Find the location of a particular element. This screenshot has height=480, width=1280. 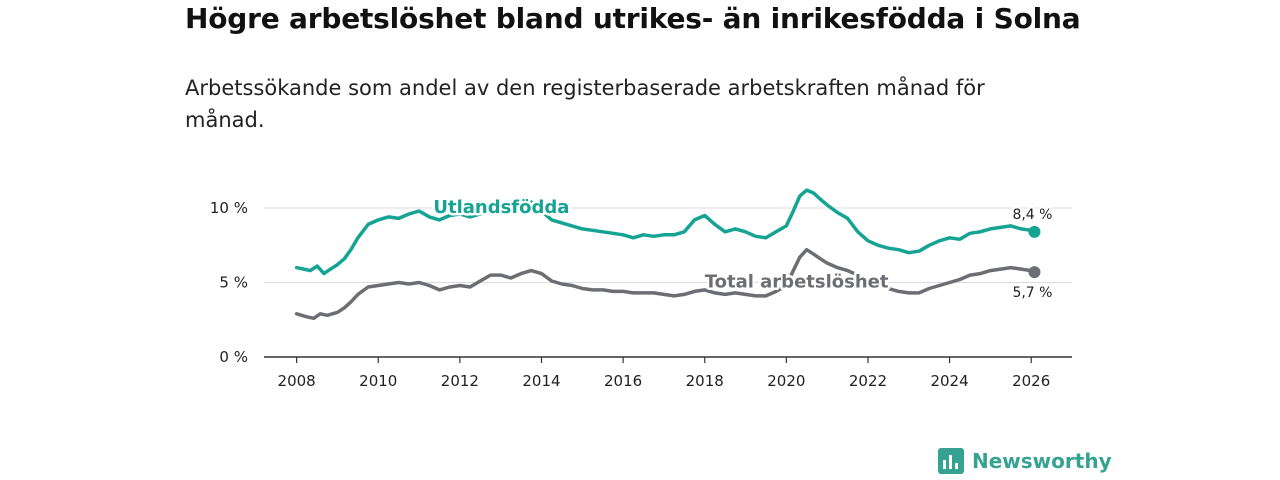

x-tick-label-2016: 2016 is located at coordinates (623, 381).